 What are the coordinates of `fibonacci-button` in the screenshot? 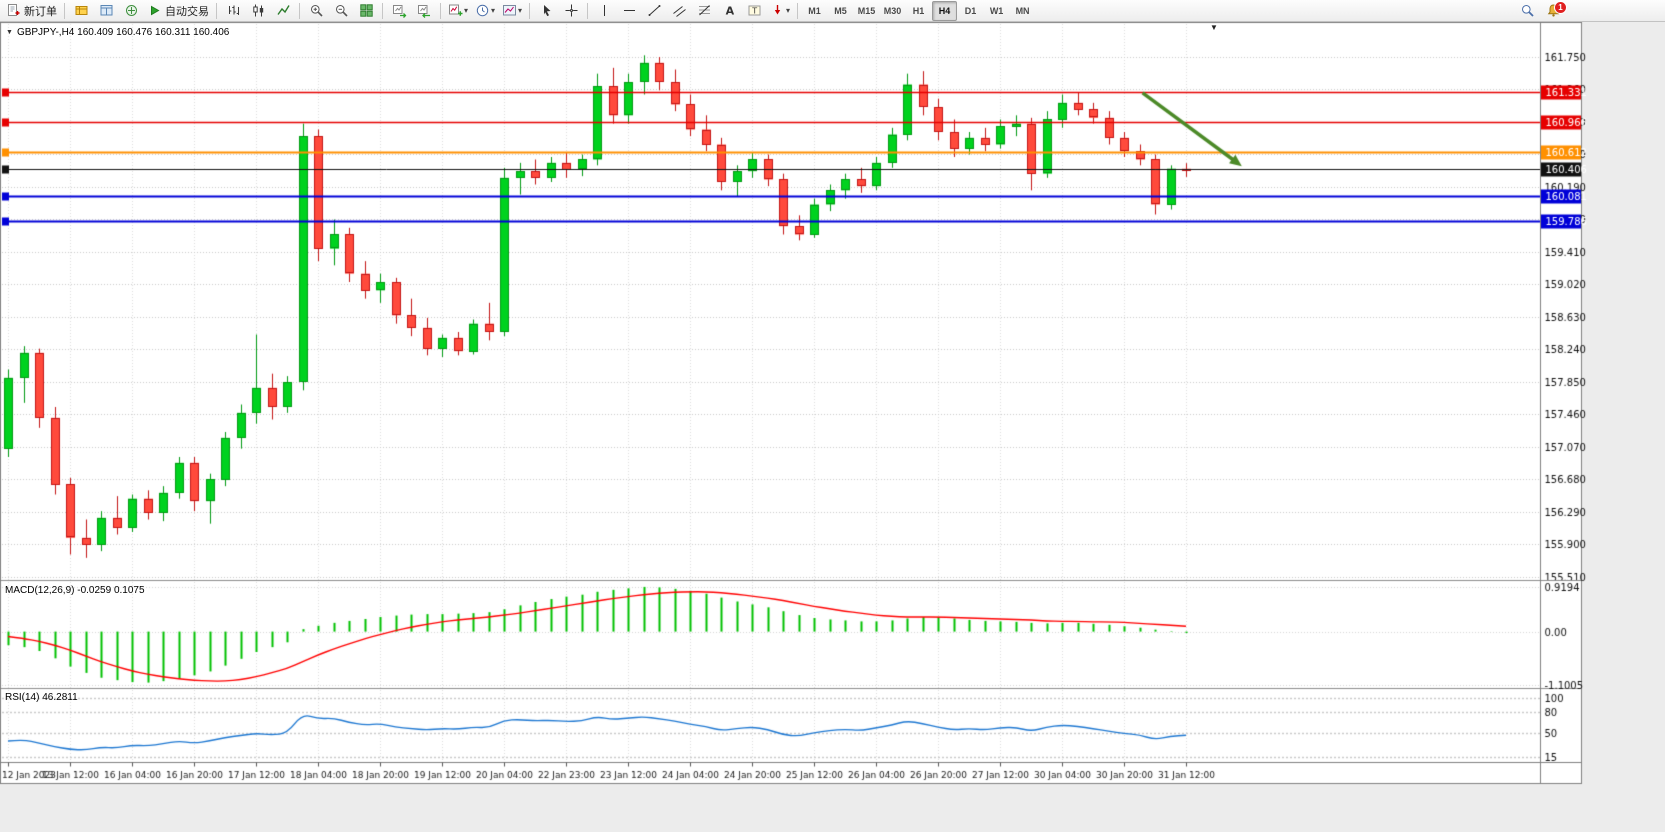 It's located at (704, 11).